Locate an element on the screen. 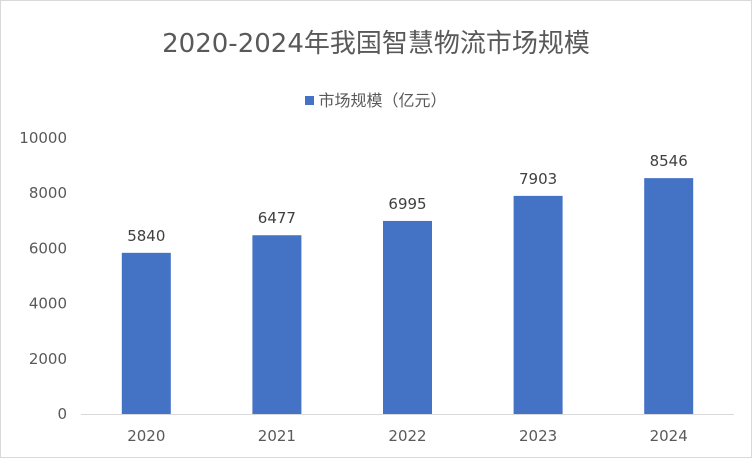  legend-swatch is located at coordinates (310, 100).